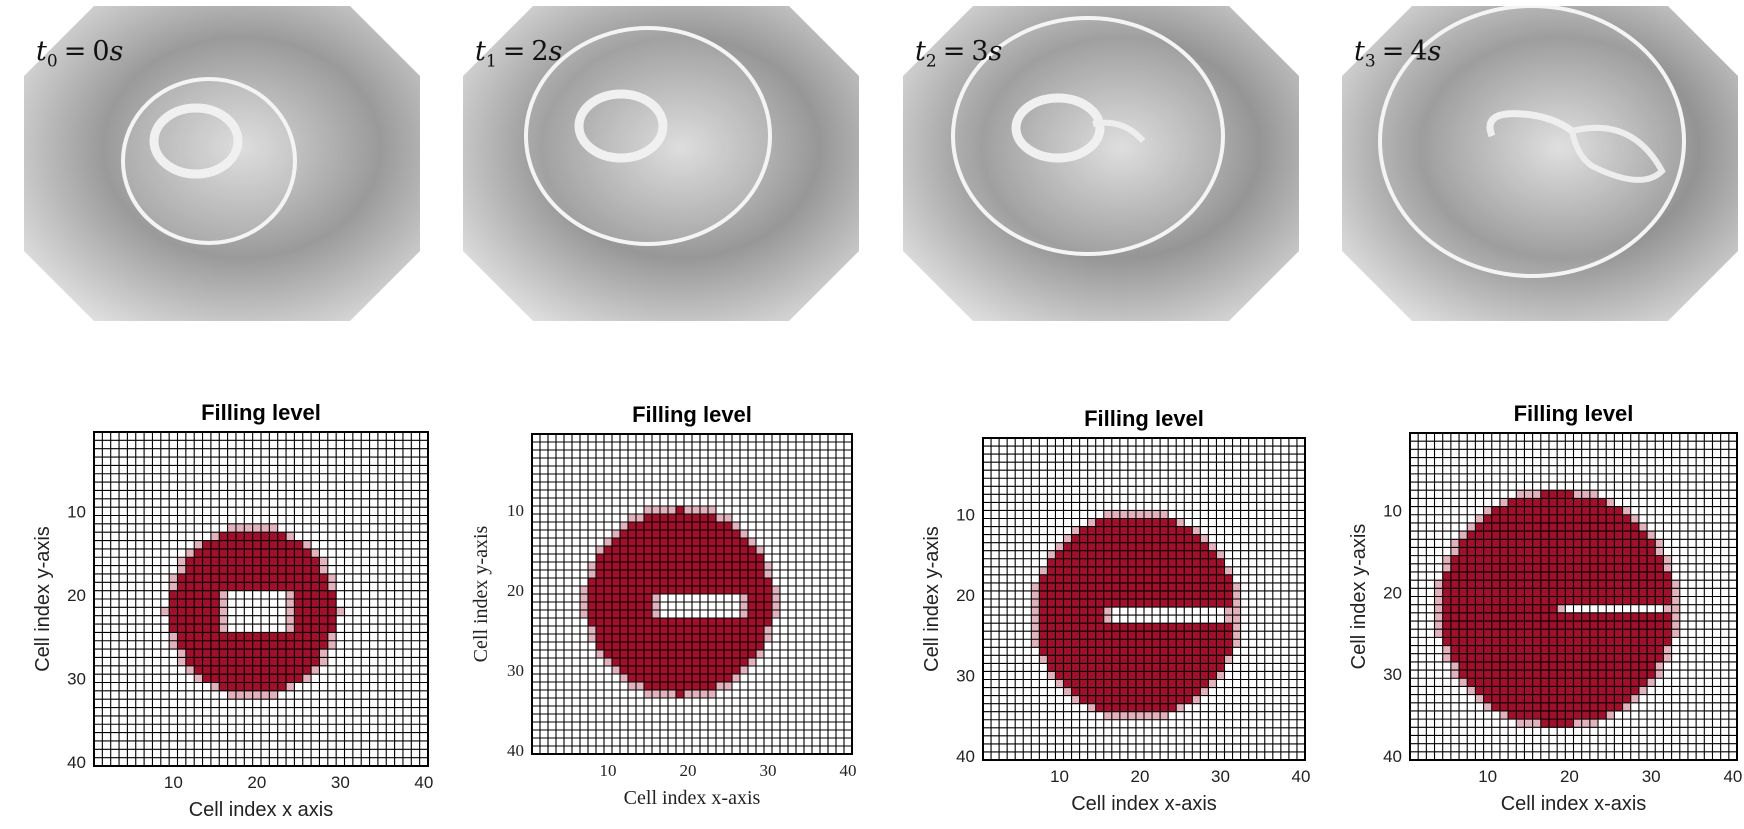  I want to click on chart-title: Filling level, so click(1144, 418).